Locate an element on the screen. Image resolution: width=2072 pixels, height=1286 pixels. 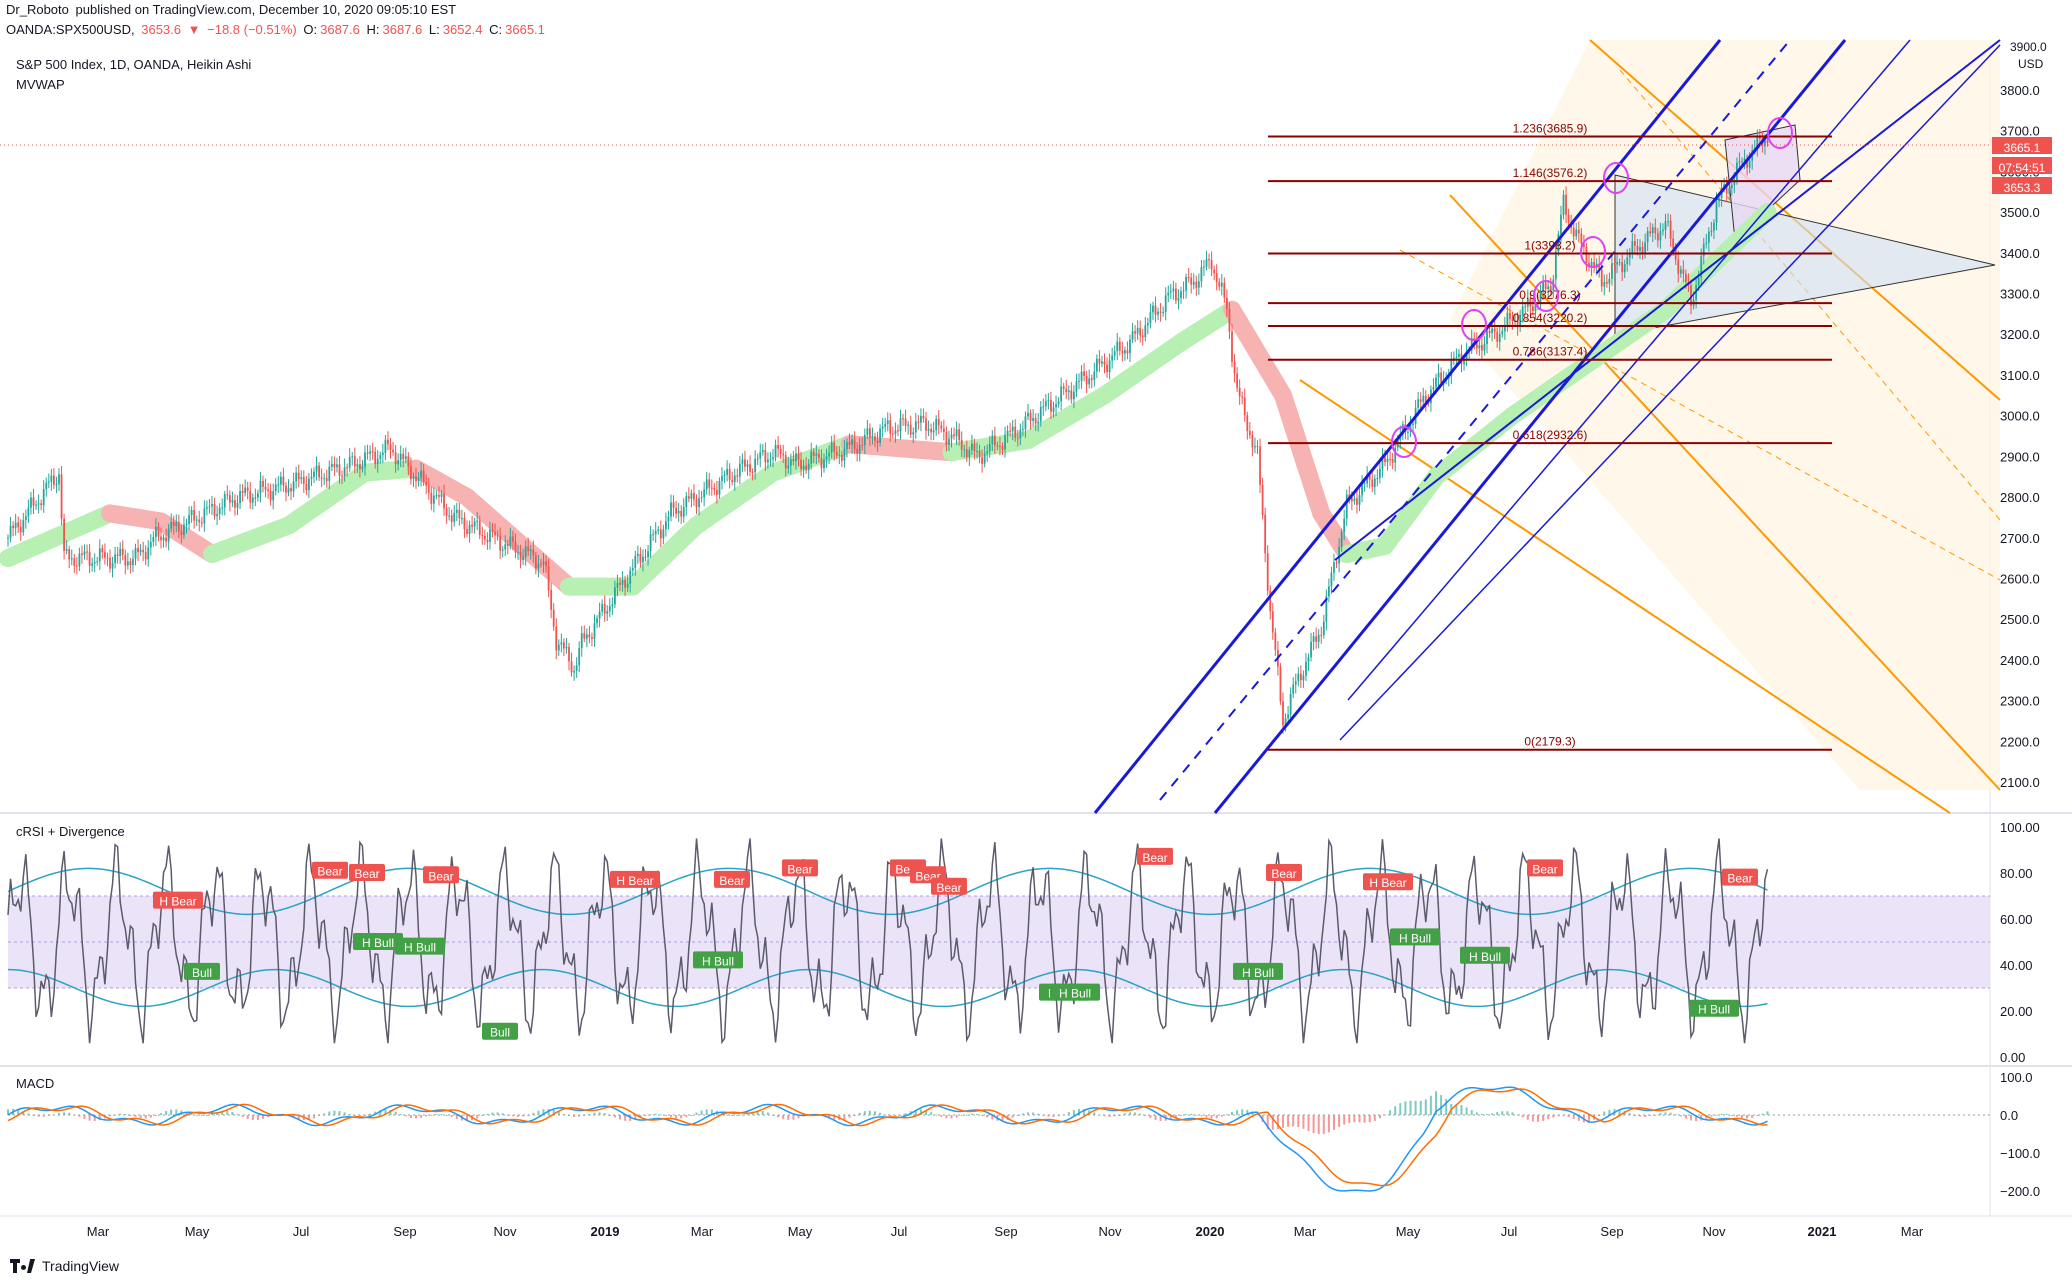
signal-label: H Bull is located at coordinates (1258, 973).